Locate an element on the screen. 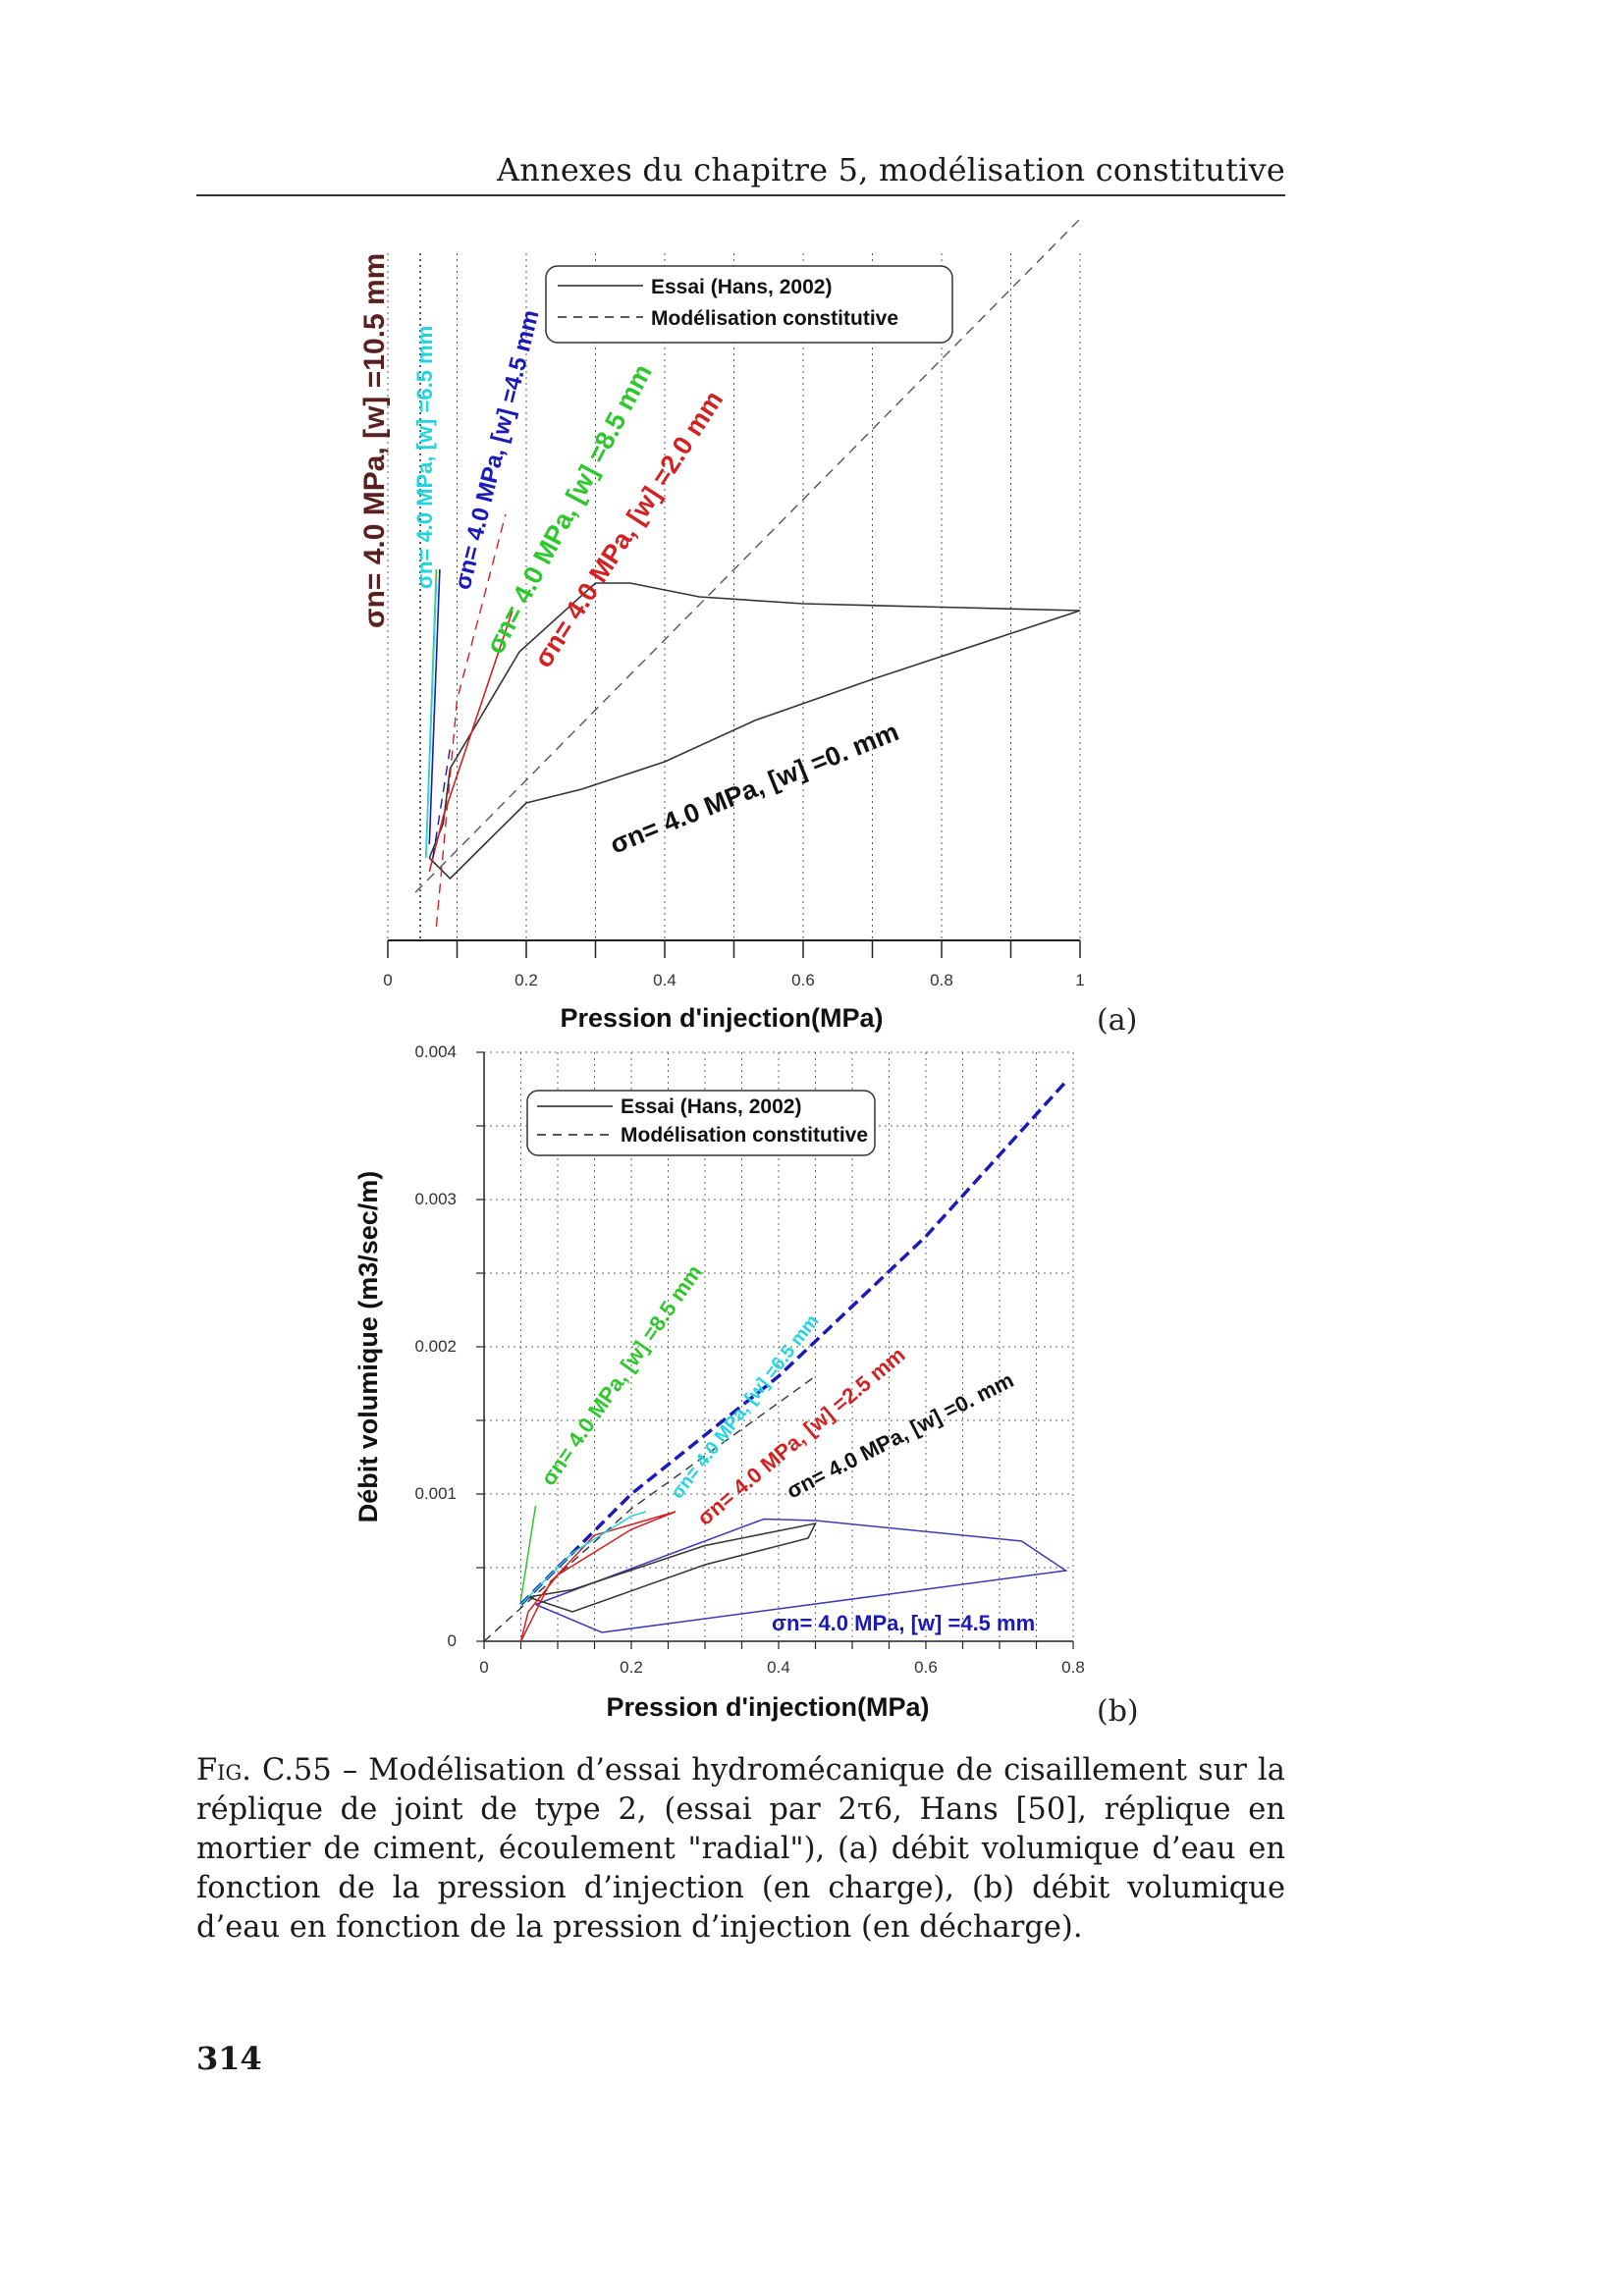  chart-a-tick-label: 0.6 is located at coordinates (803, 980).